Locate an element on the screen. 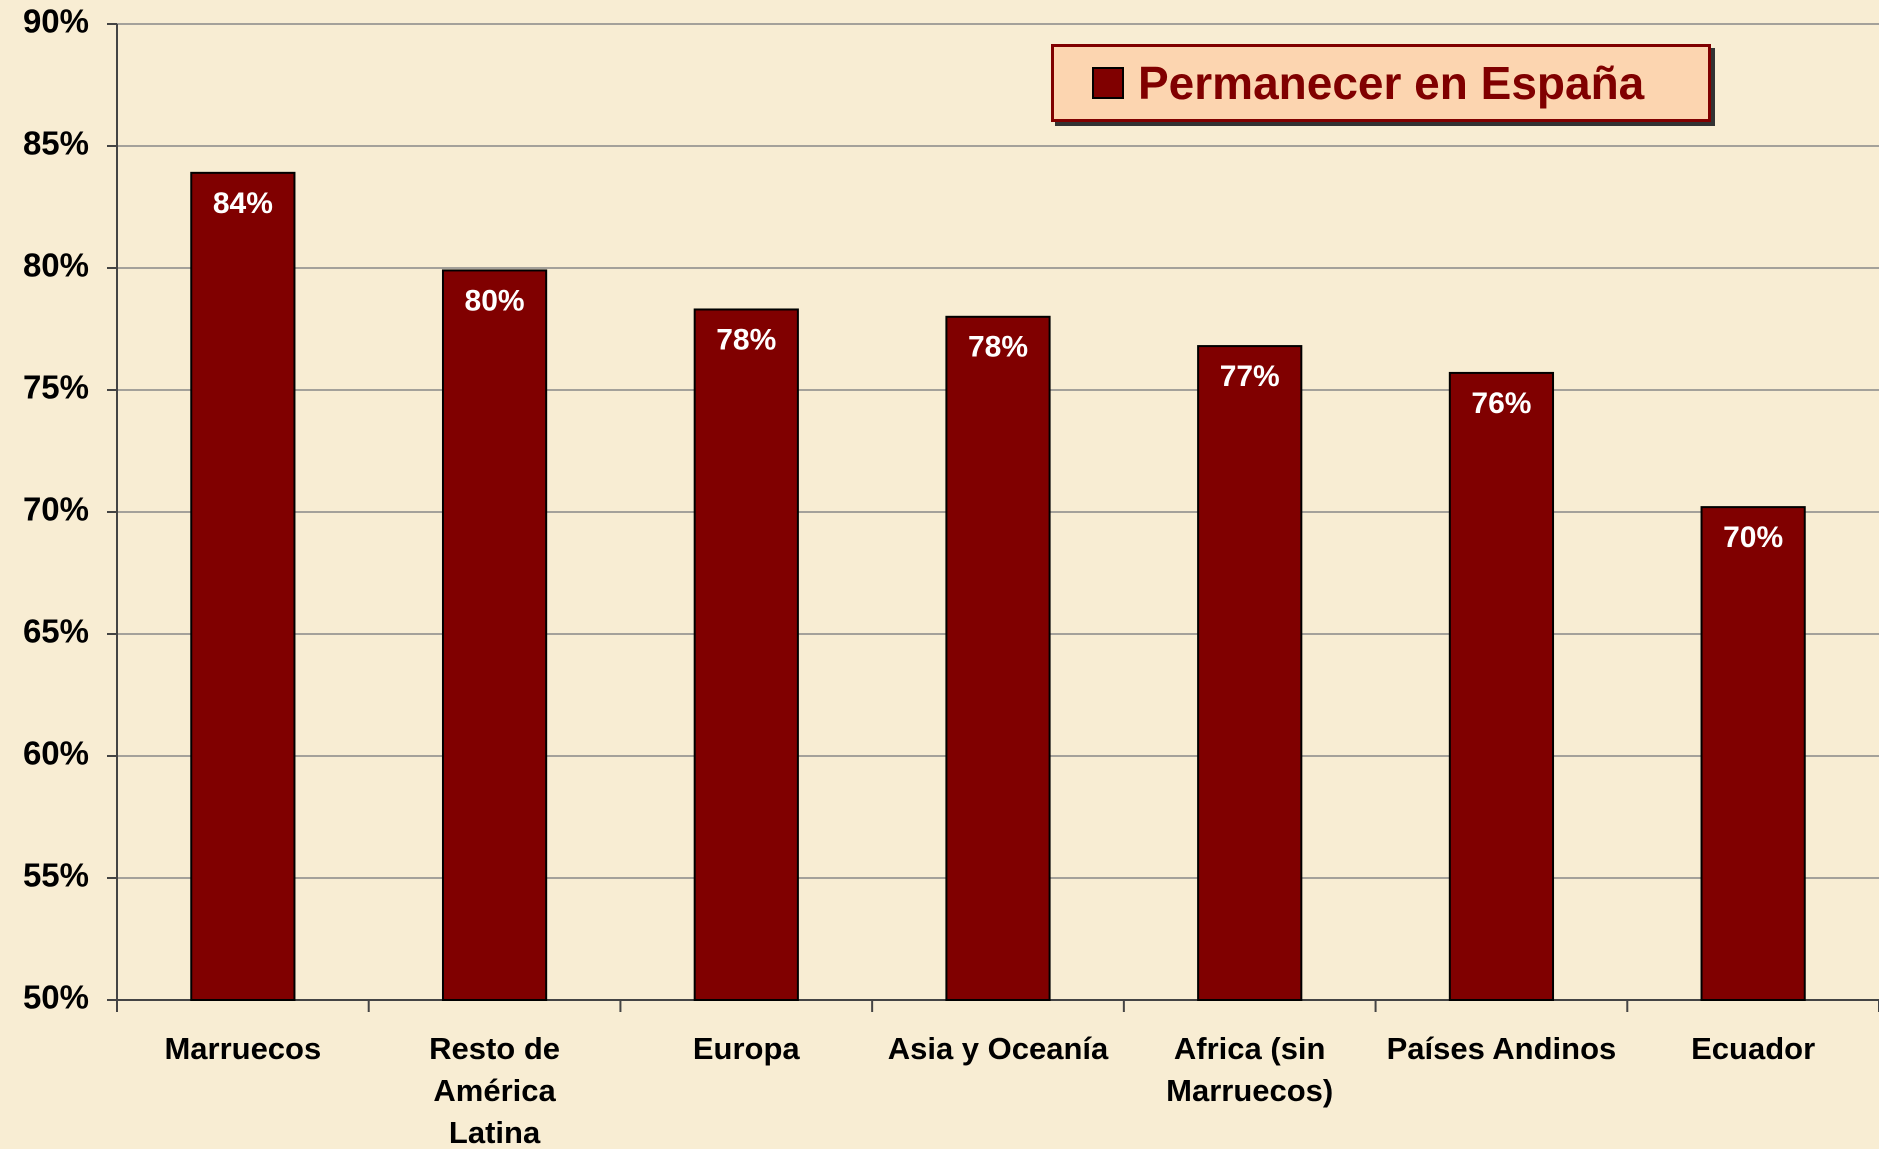 The width and height of the screenshot is (1879, 1149). data-label: 77% is located at coordinates (1250, 376).